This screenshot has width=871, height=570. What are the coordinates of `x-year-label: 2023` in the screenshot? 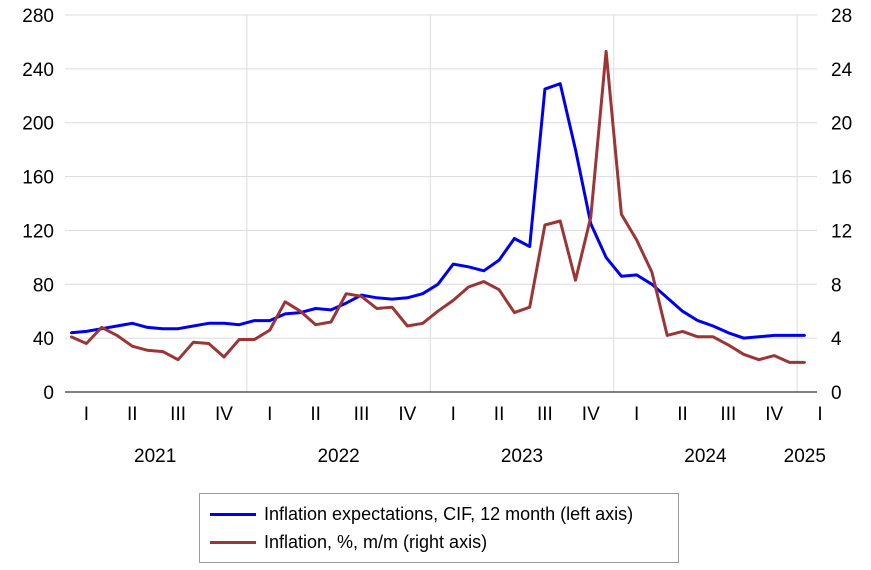 It's located at (522, 456).